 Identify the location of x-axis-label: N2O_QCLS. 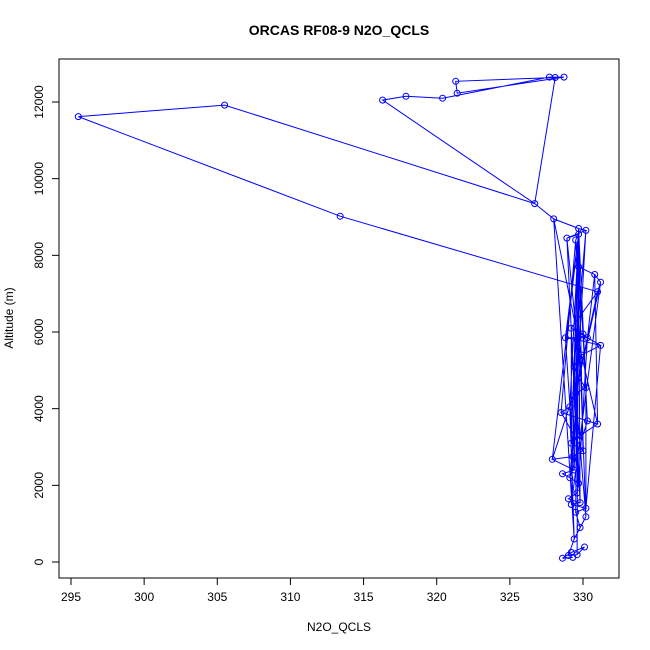
(339, 627).